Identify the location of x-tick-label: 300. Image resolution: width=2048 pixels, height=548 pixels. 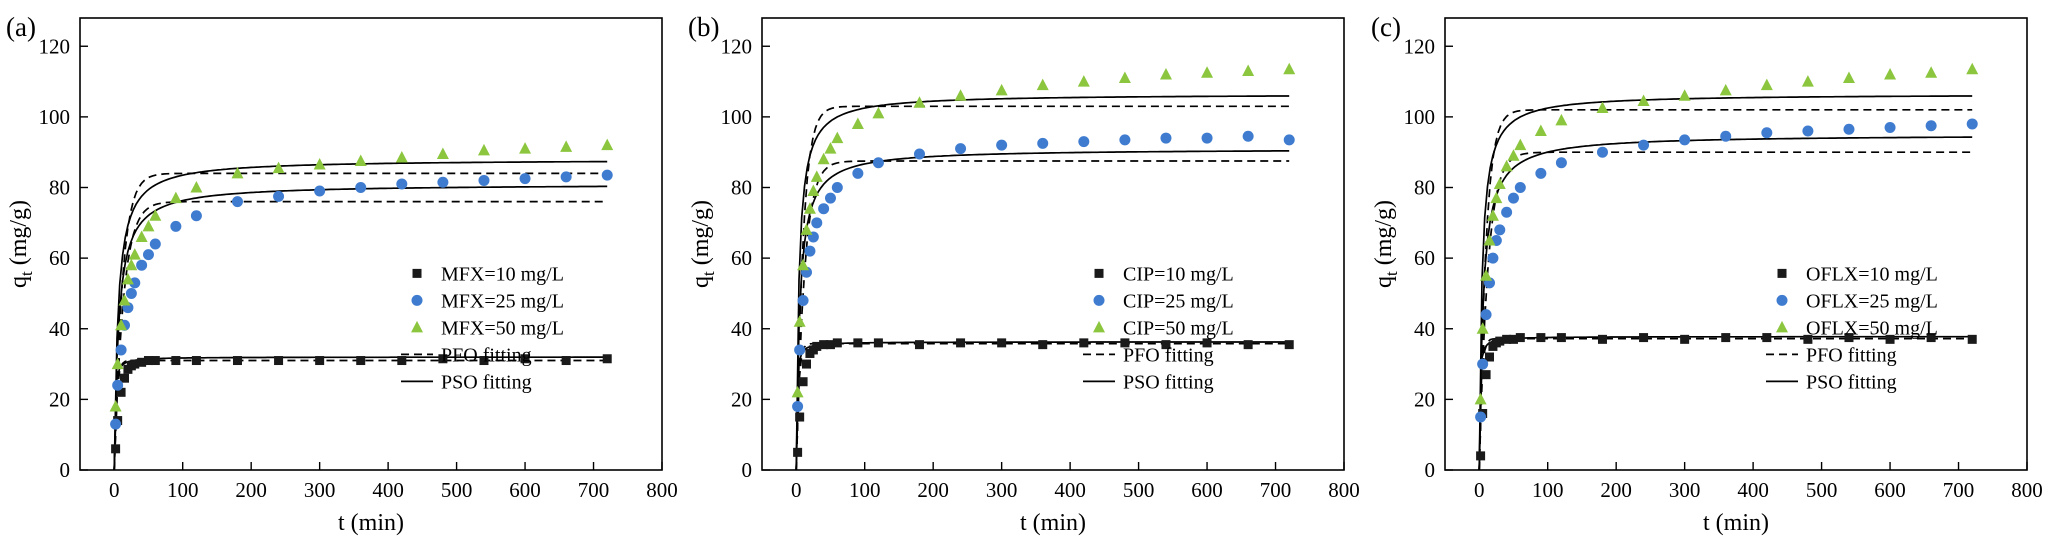
(320, 490).